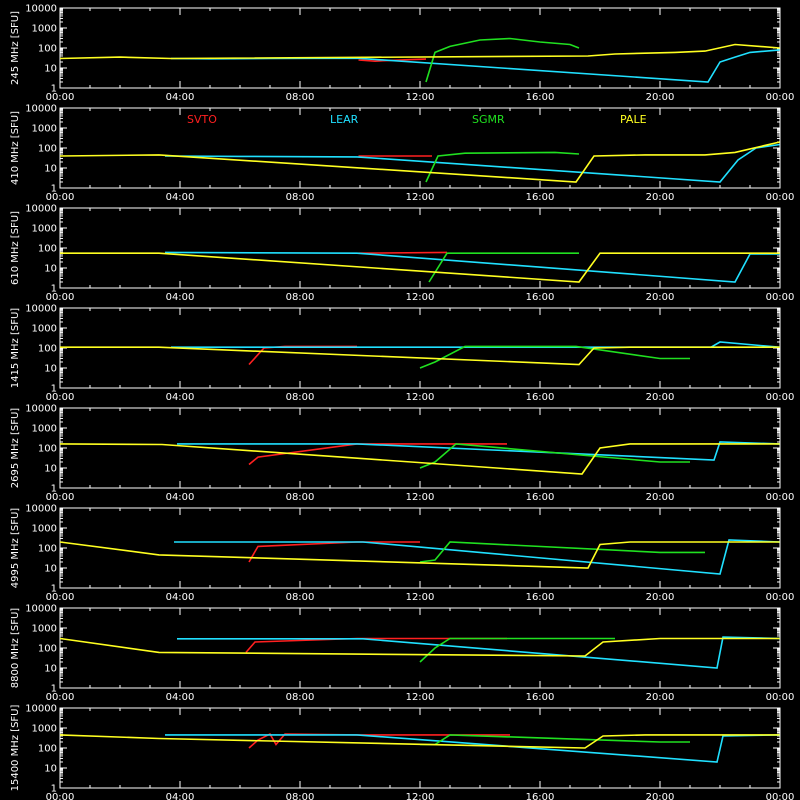 This screenshot has width=800, height=800. Describe the element at coordinates (15, 548) in the screenshot. I see `y-axis-label: 4995 MHz [SFU]` at that location.